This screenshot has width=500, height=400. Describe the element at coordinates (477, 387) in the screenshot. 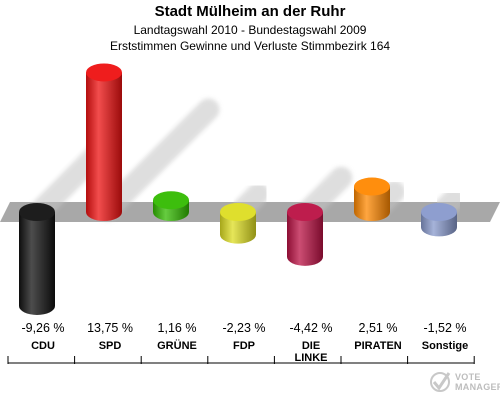

I see `logo-line-manager: MANAGER` at that location.